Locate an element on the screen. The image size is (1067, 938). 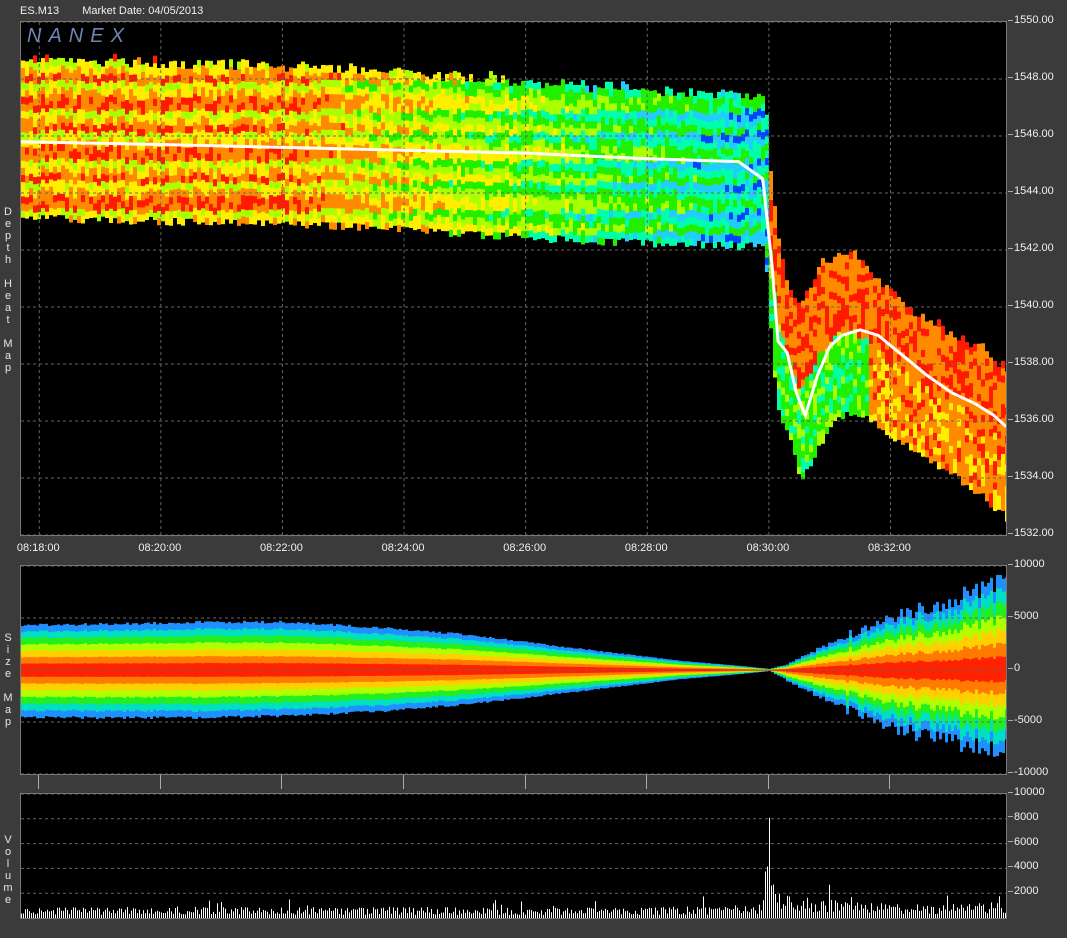
time-x-tick-label: 08:32:00 is located at coordinates (889, 548).